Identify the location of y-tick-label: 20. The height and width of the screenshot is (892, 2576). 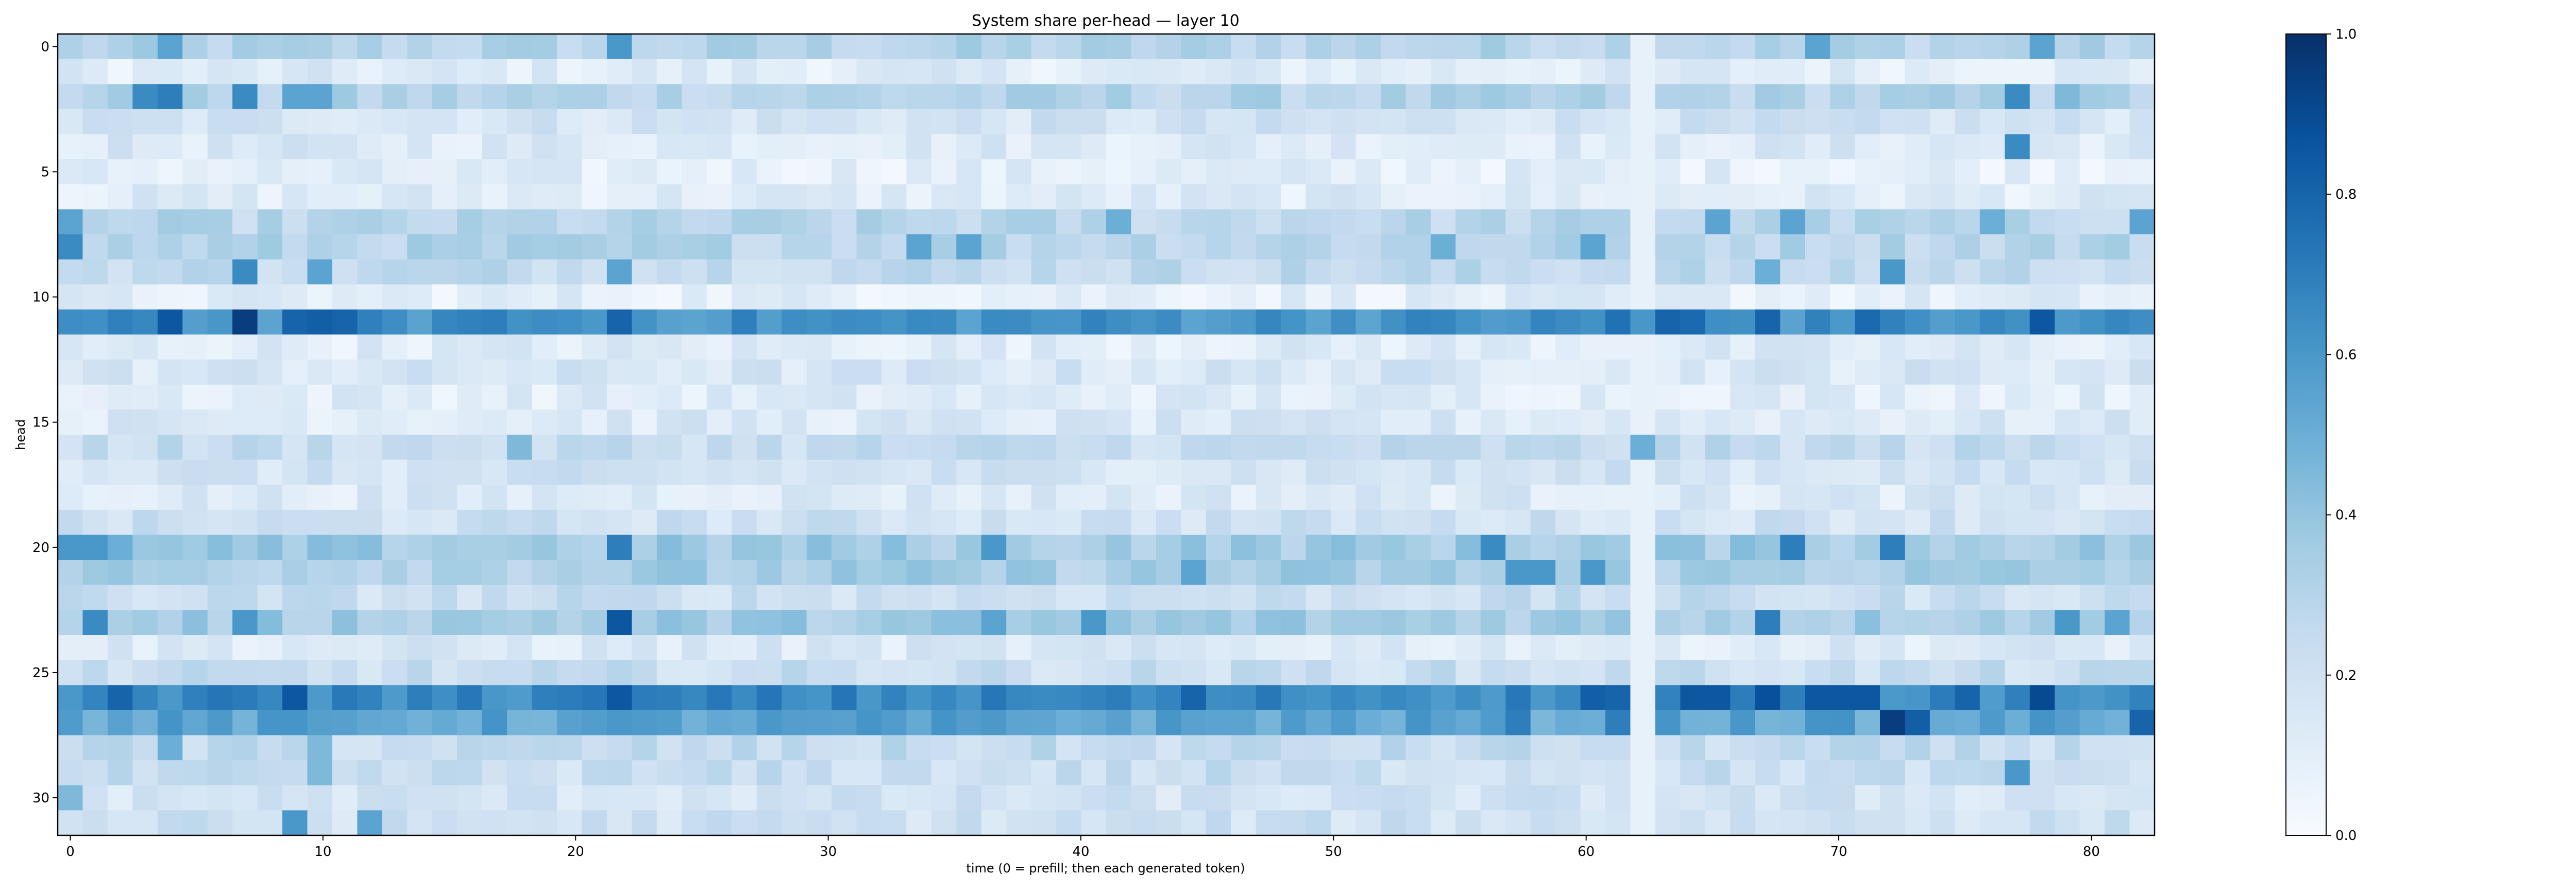
(40, 548).